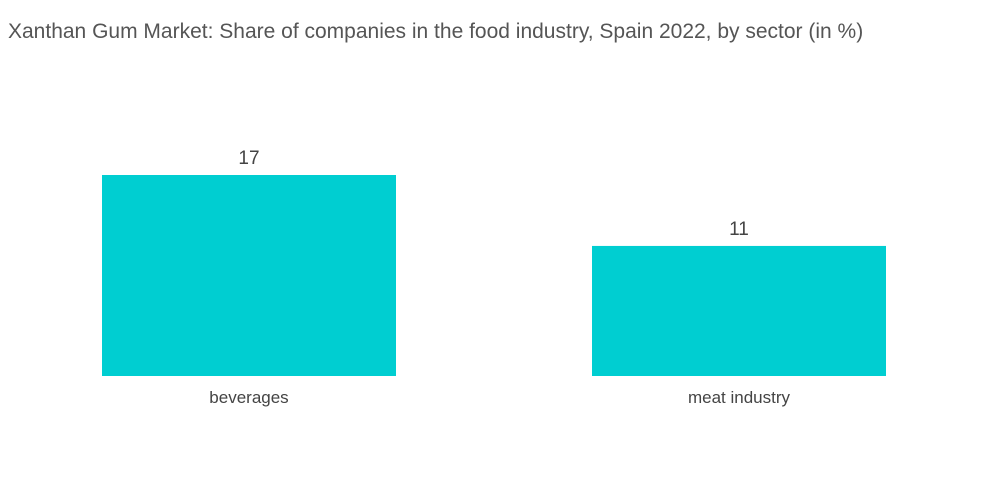 The width and height of the screenshot is (1000, 504). Describe the element at coordinates (248, 158) in the screenshot. I see `data-label-beverages: 17` at that location.